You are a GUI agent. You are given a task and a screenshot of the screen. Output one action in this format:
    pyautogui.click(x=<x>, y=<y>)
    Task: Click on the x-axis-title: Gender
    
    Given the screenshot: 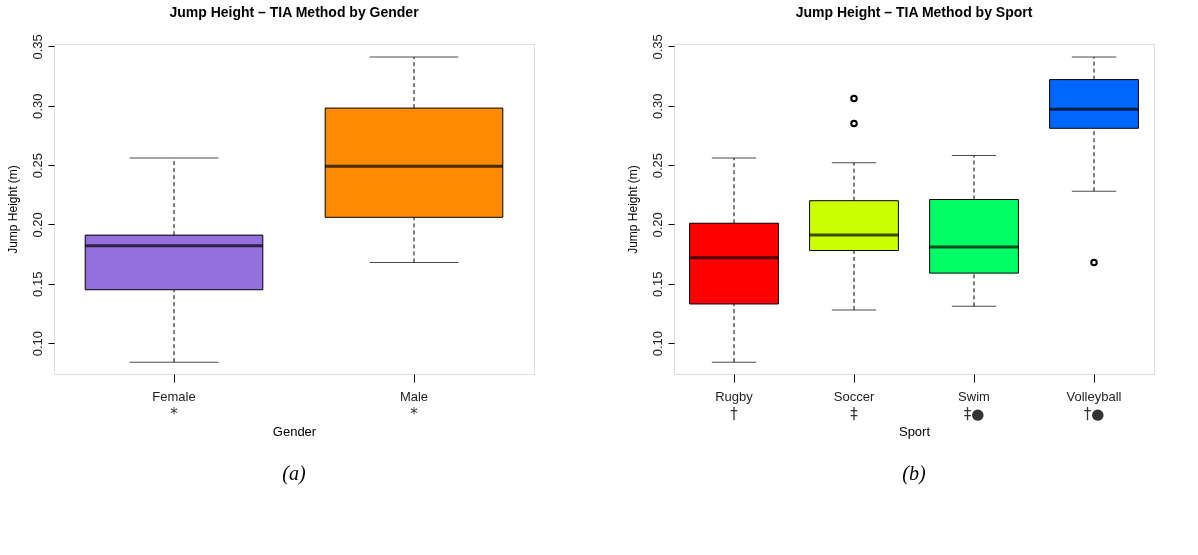 What is the action you would take?
    pyautogui.click(x=294, y=431)
    